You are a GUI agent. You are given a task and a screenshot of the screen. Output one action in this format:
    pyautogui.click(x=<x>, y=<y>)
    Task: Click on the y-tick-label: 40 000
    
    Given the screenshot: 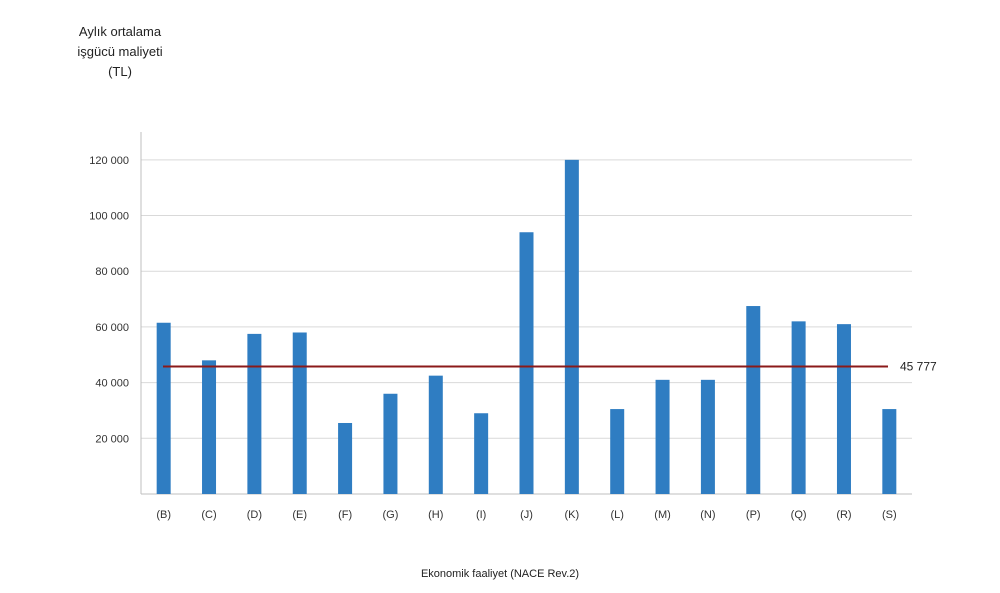 What is the action you would take?
    pyautogui.click(x=112, y=384)
    